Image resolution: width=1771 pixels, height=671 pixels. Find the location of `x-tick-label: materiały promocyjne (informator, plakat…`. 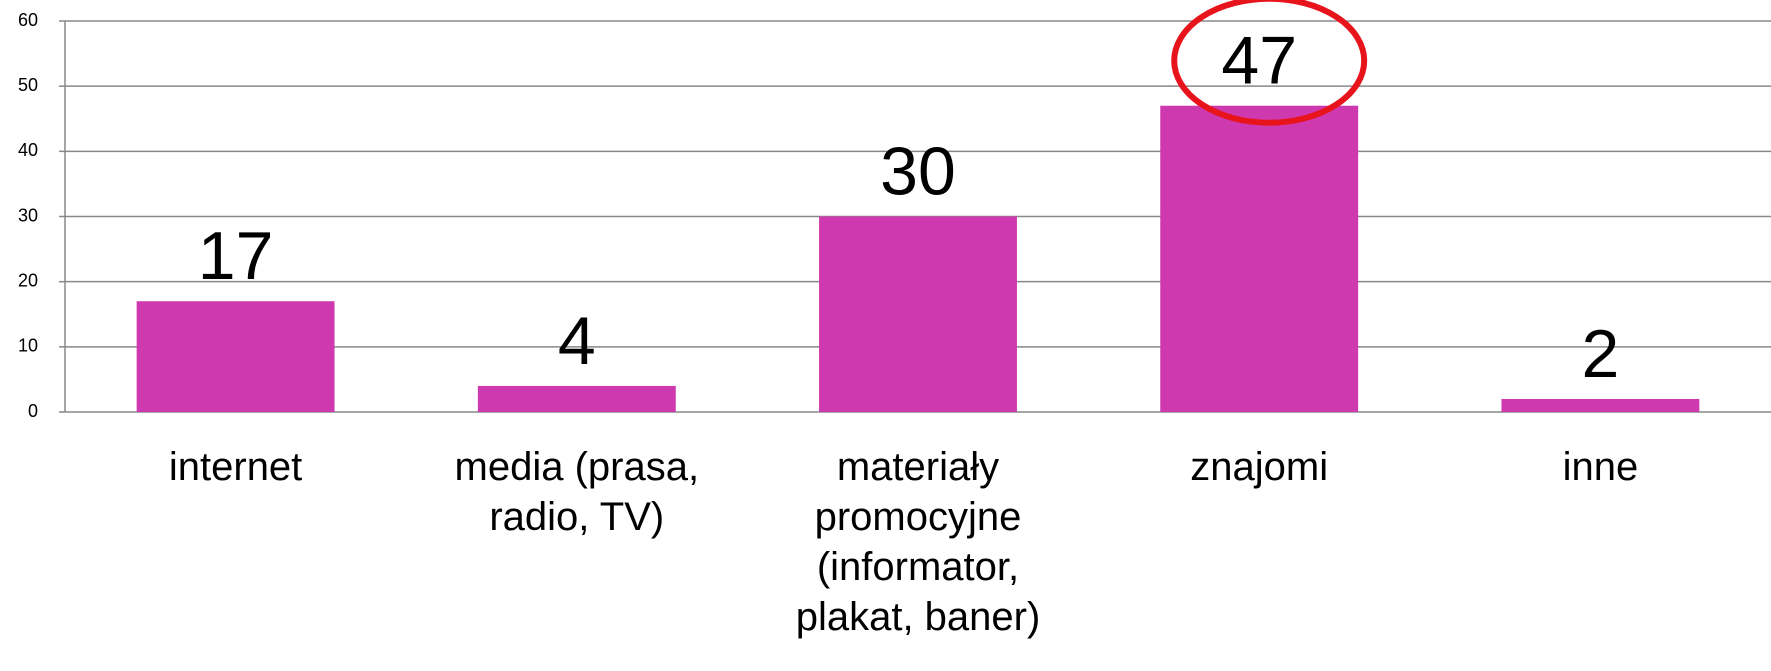

x-tick-label: materiały promocyjne (informator, plakat… is located at coordinates (918, 542).